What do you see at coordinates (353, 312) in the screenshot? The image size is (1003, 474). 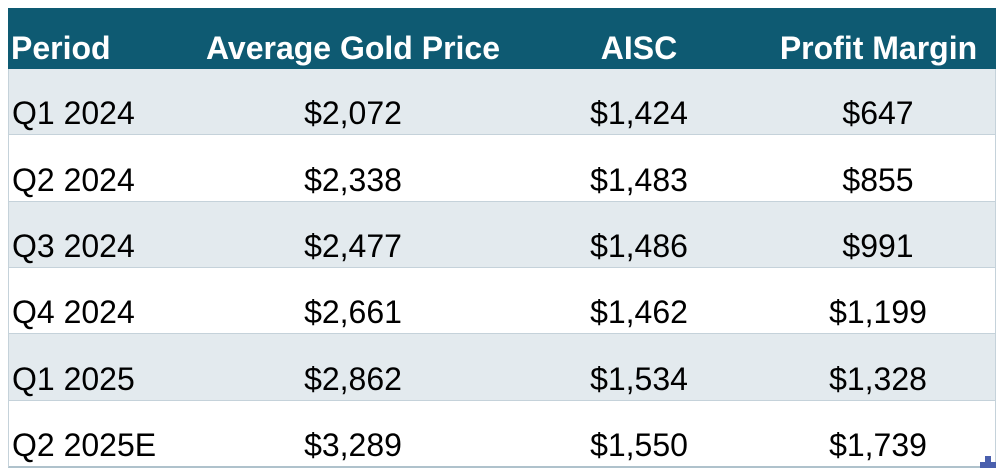 I see `gold-price-cell: $2,661` at bounding box center [353, 312].